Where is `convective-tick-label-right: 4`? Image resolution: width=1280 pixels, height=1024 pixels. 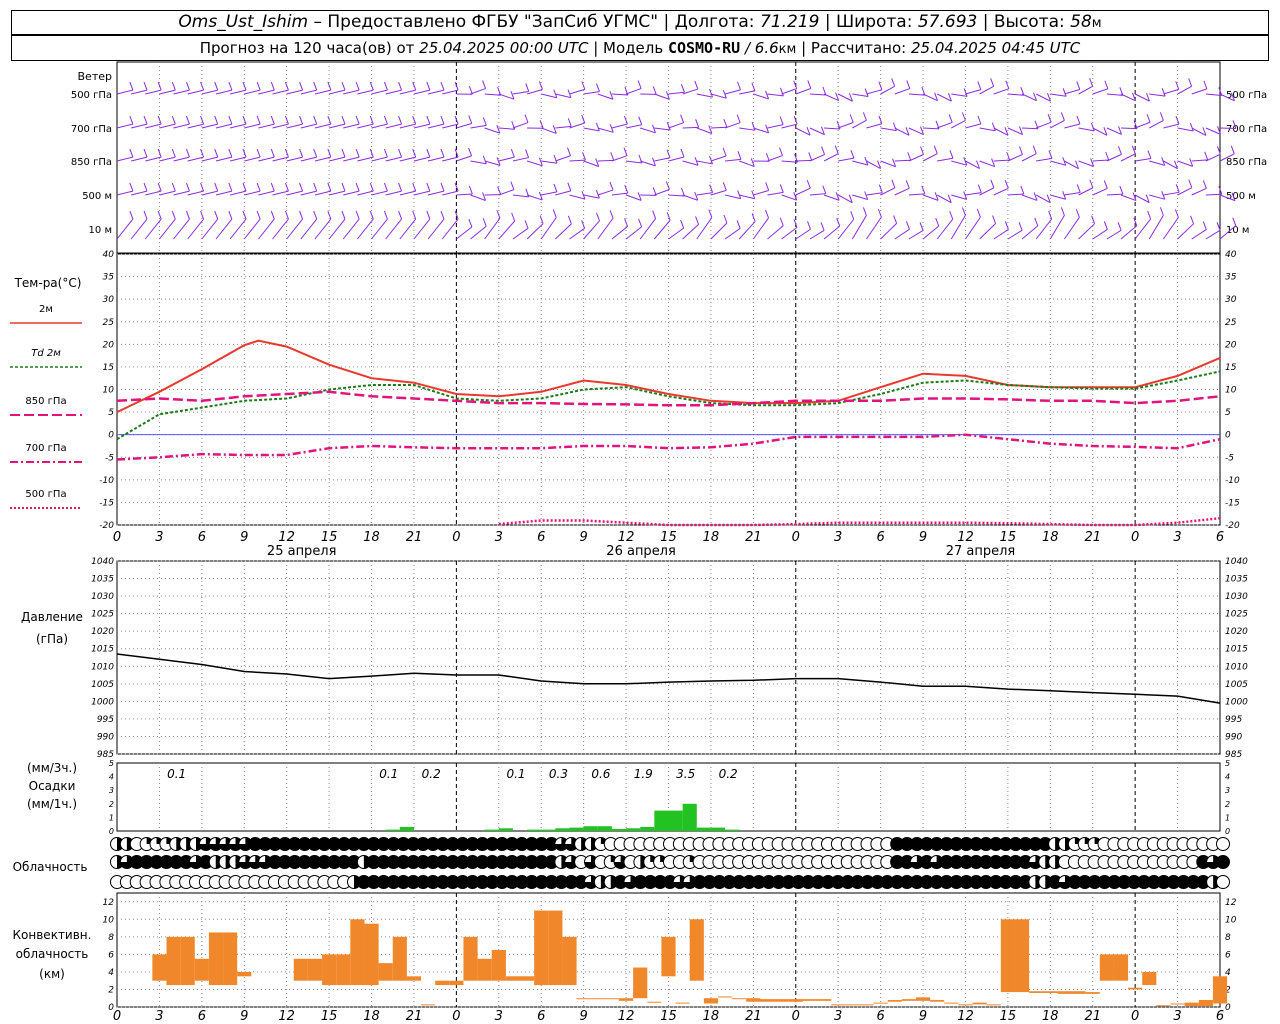 convective-tick-label-right: 4 is located at coordinates (1228, 973).